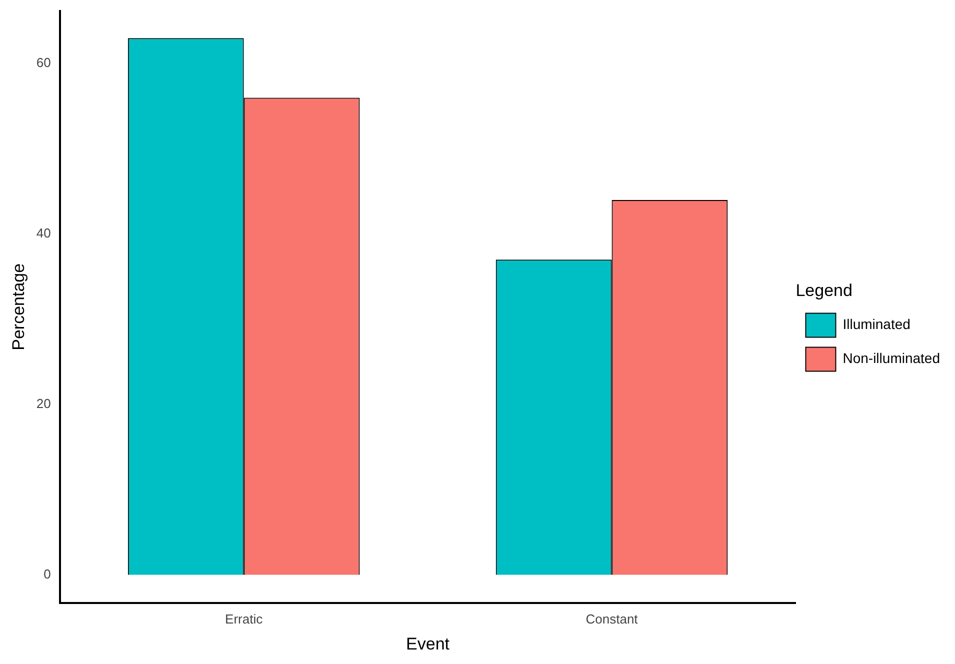 The height and width of the screenshot is (664, 955). Describe the element at coordinates (891, 358) in the screenshot. I see `legend-label: Non-illuminated` at that location.